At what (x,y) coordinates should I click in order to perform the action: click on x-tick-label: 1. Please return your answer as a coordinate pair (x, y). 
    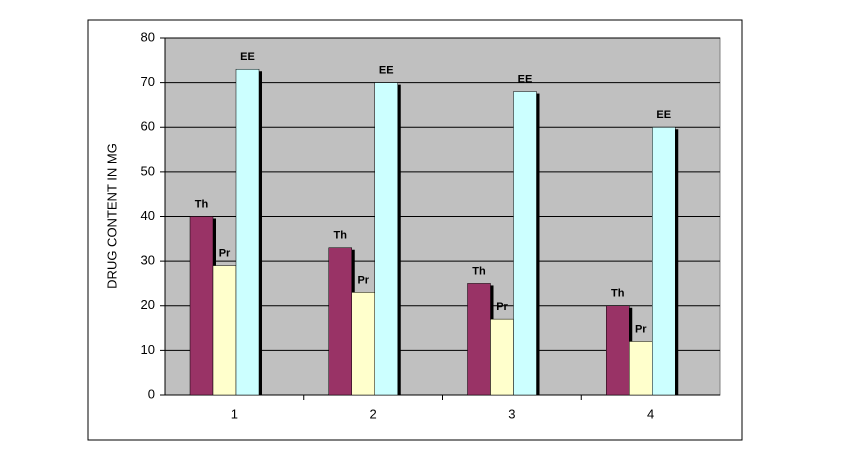
    Looking at the image, I should click on (234, 413).